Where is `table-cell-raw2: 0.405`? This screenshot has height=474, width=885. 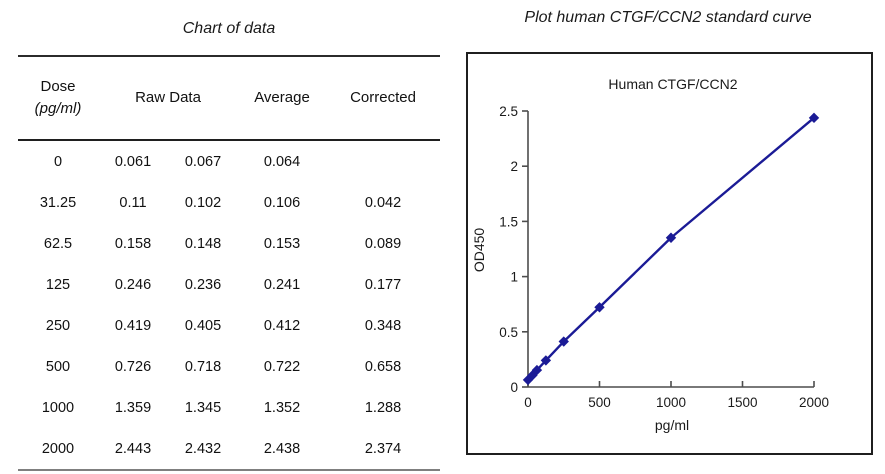 table-cell-raw2: 0.405 is located at coordinates (203, 325).